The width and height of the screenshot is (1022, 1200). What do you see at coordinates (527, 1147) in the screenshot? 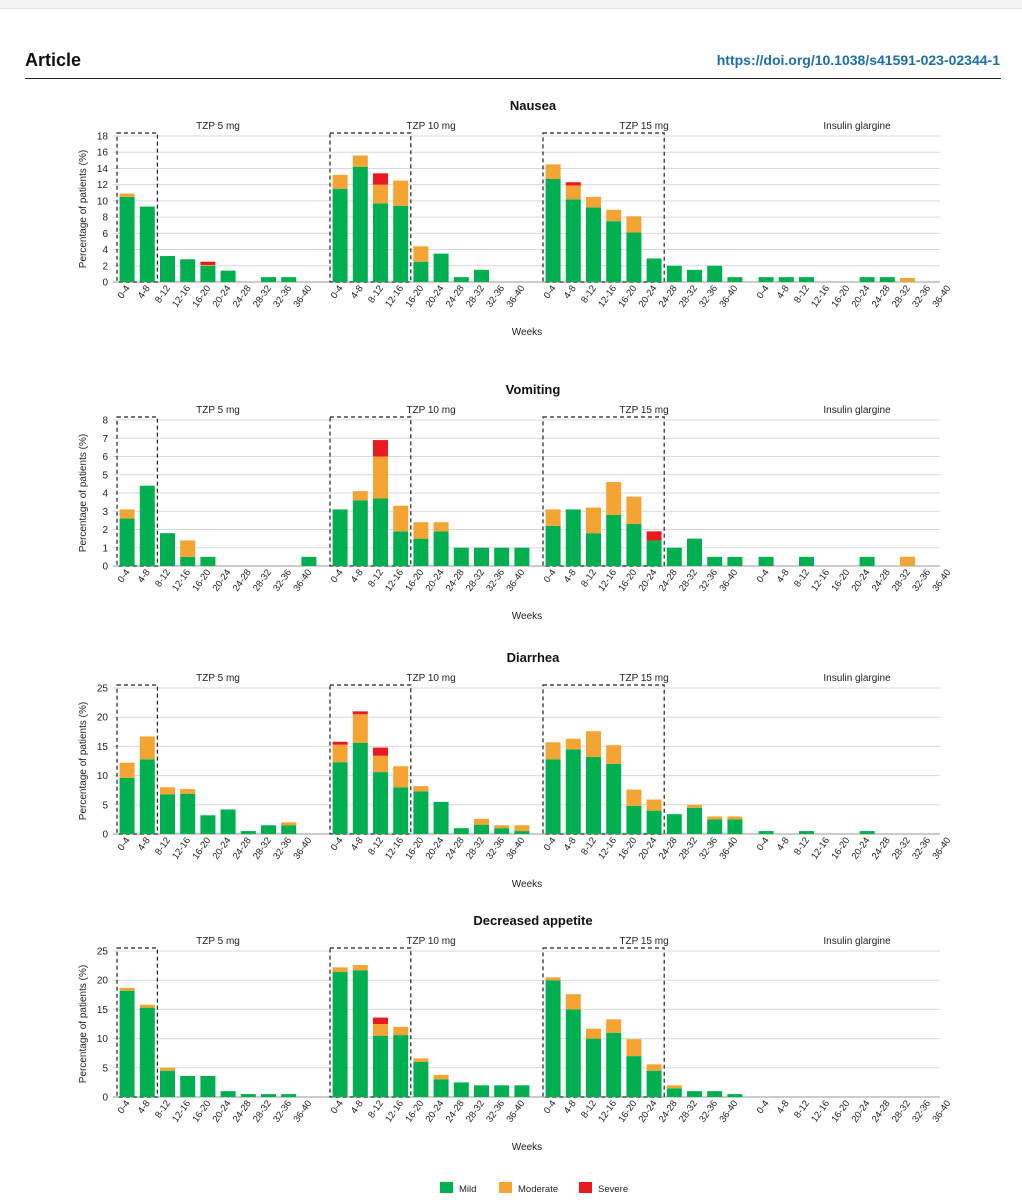
I see `x-axis-title: Weeks` at bounding box center [527, 1147].